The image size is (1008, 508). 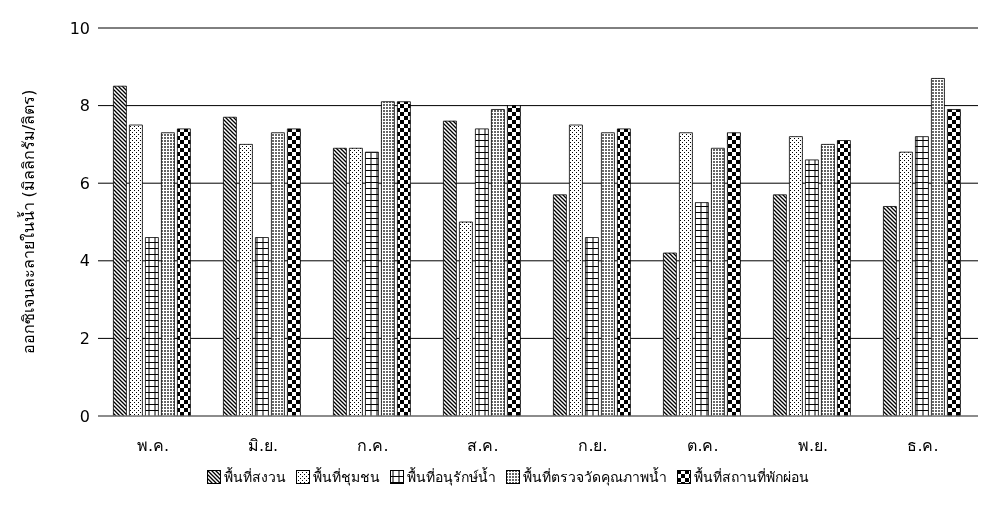 What do you see at coordinates (84, 261) in the screenshot?
I see `y-tick-label: 4` at bounding box center [84, 261].